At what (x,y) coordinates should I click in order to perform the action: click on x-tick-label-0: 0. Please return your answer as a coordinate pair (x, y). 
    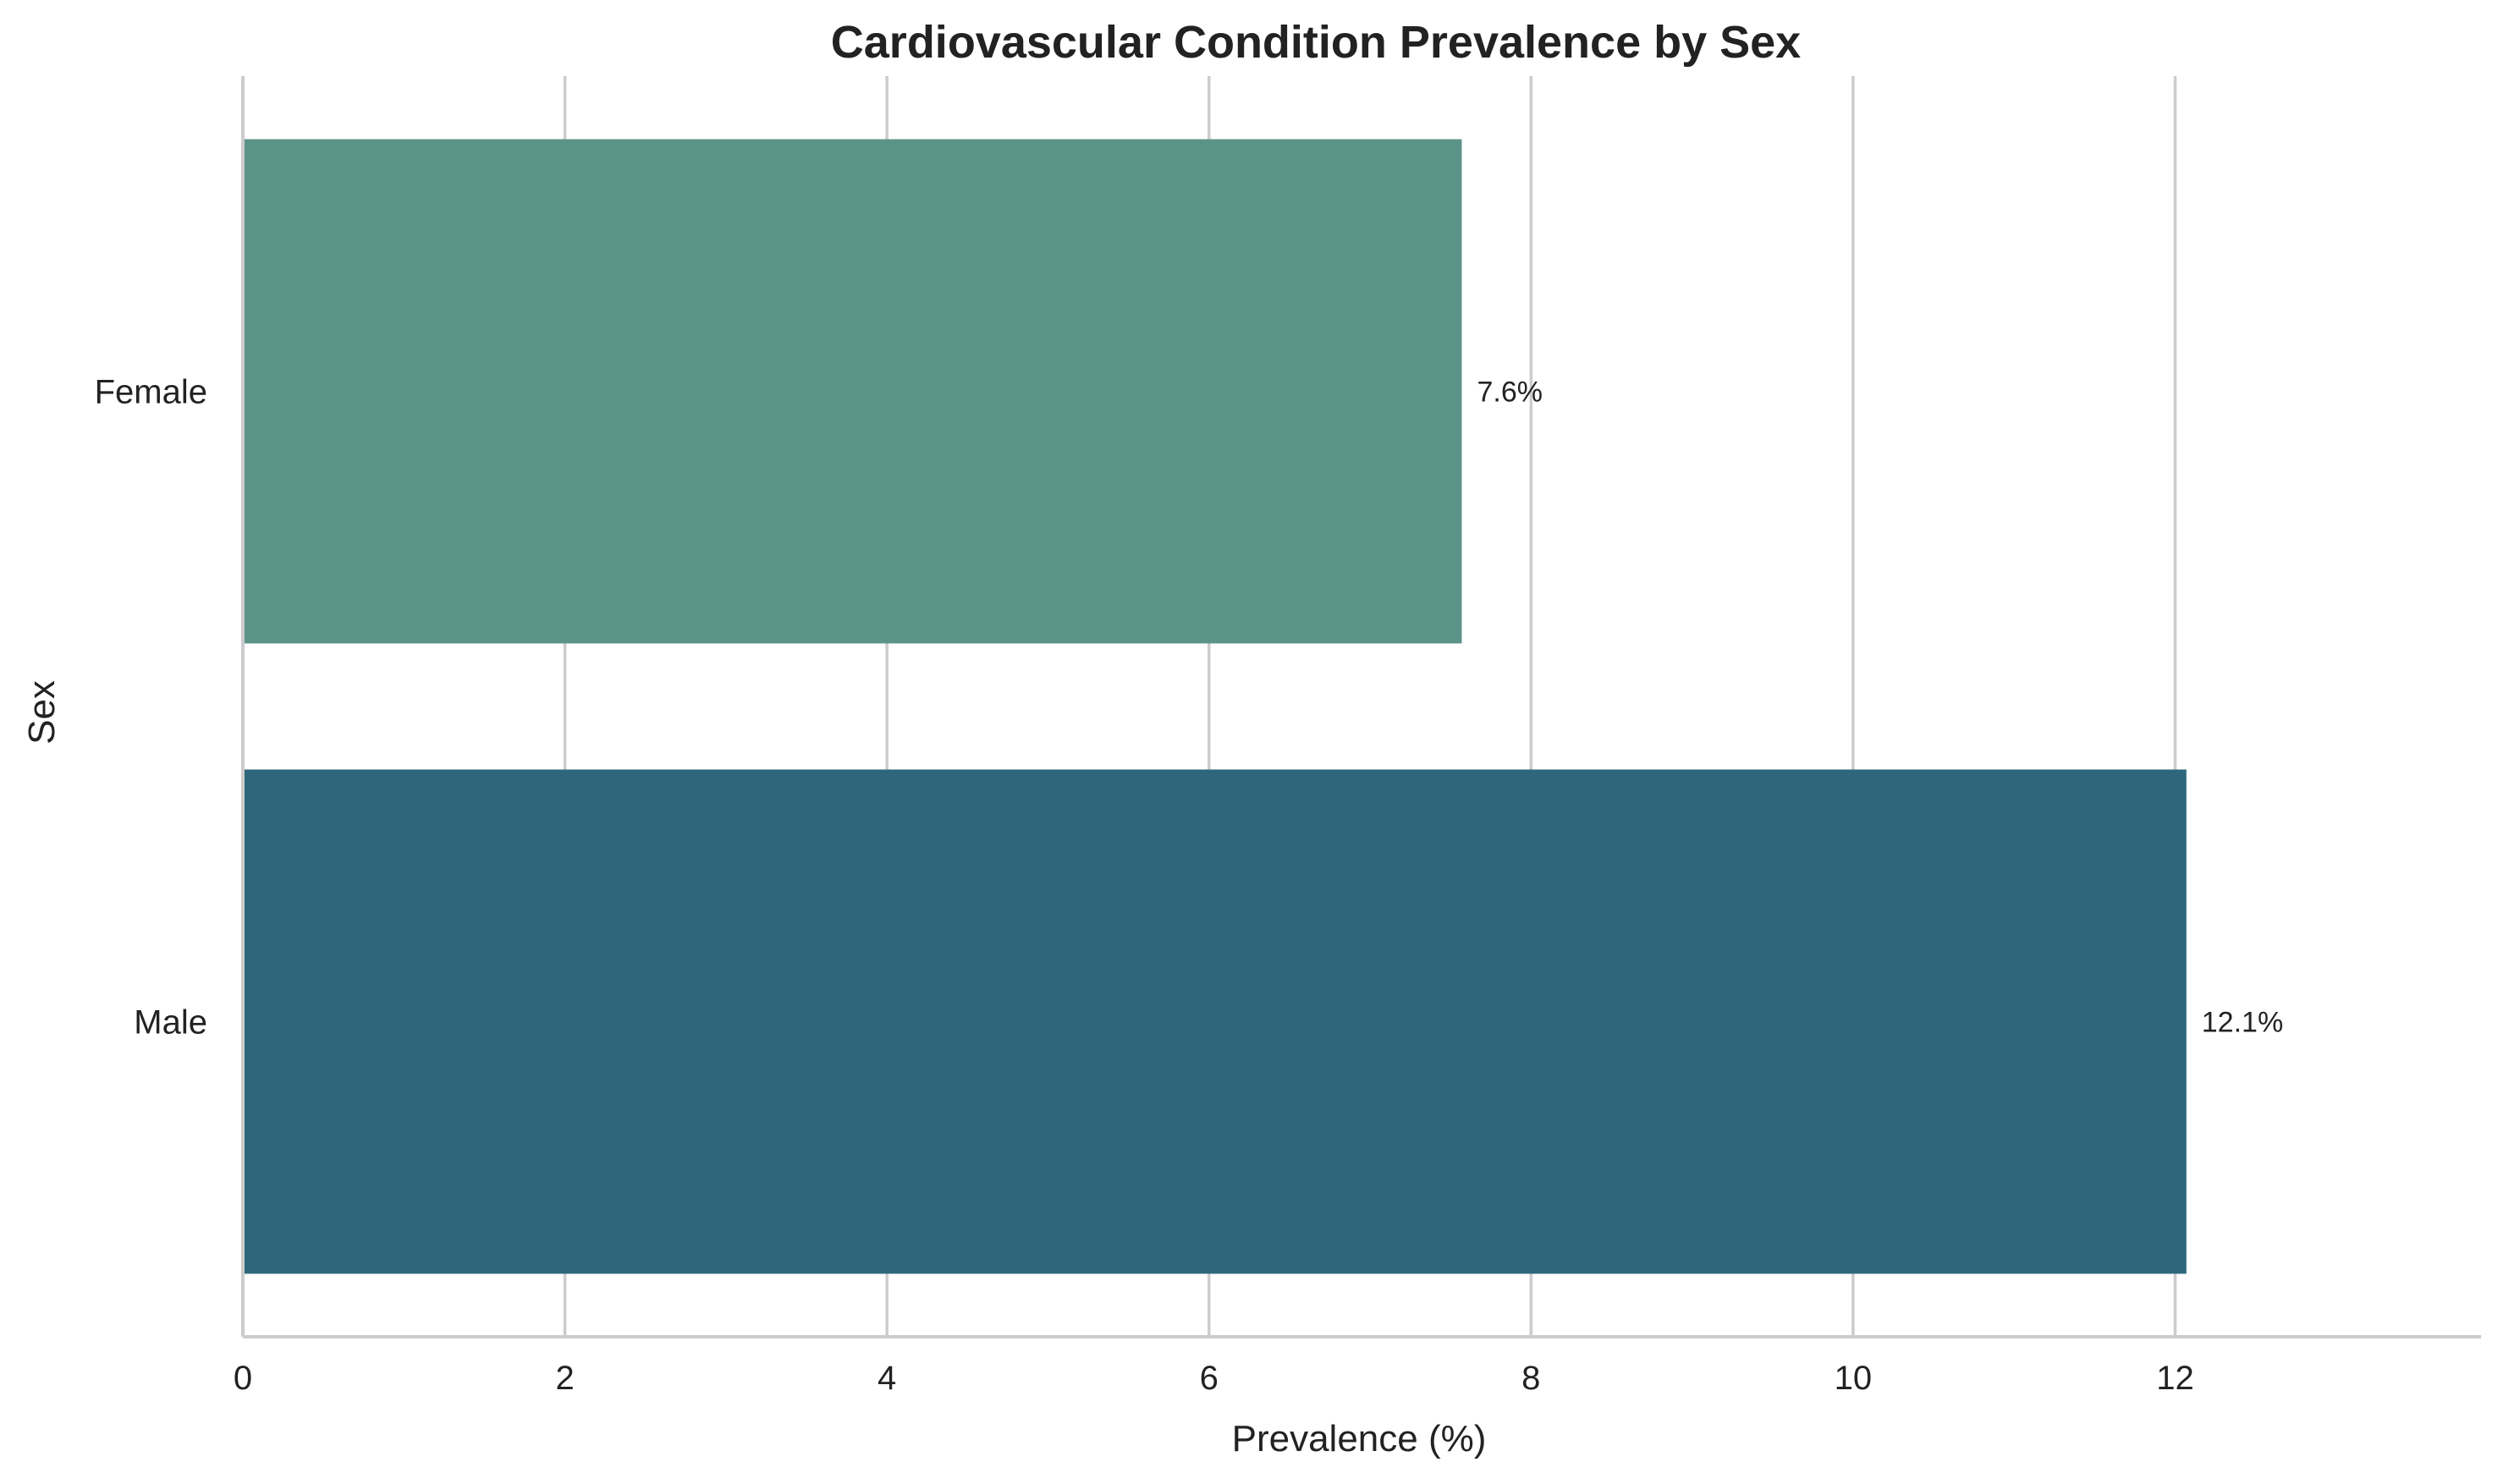
    Looking at the image, I should click on (243, 1378).